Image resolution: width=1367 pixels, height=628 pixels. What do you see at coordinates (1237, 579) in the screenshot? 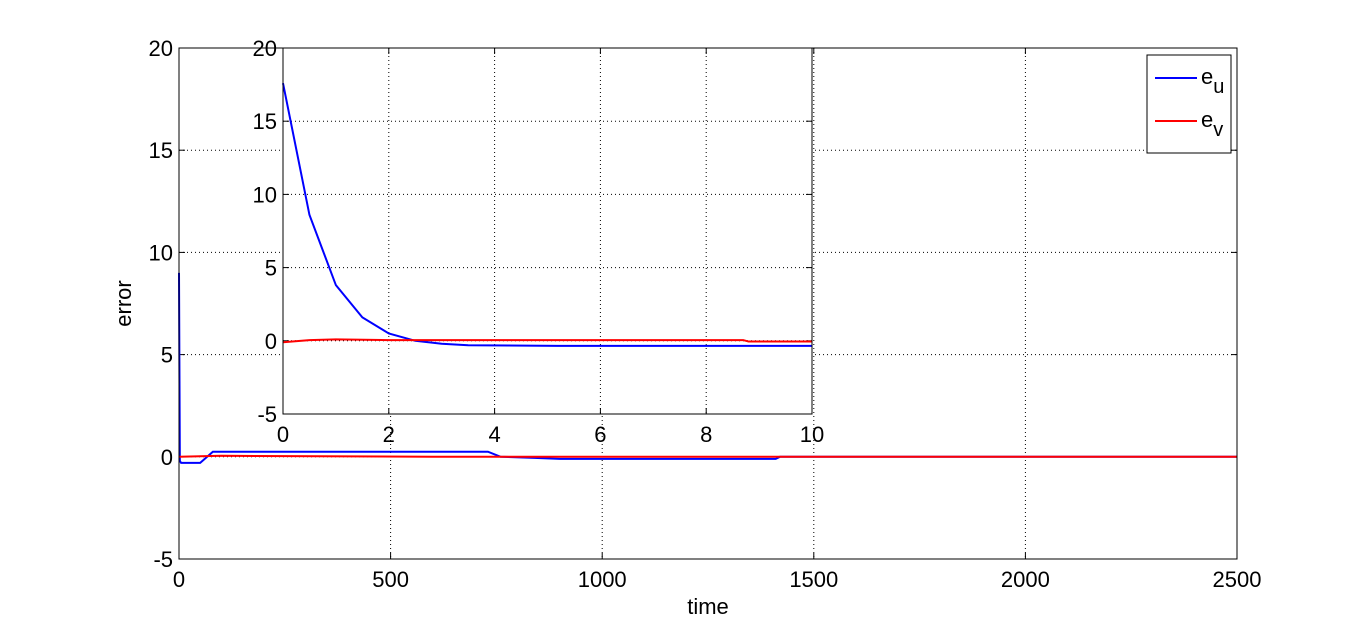
I see `x-tick-label: 2500` at bounding box center [1237, 579].